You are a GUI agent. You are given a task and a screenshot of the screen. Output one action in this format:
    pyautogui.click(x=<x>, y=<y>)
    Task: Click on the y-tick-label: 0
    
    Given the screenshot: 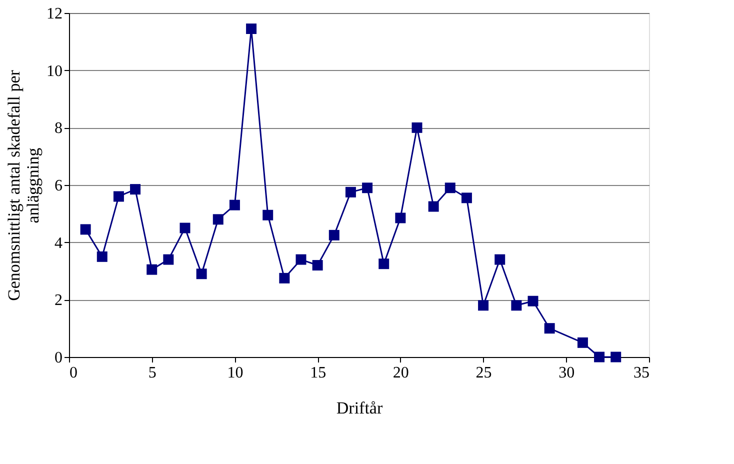 What is the action you would take?
    pyautogui.click(x=58, y=358)
    